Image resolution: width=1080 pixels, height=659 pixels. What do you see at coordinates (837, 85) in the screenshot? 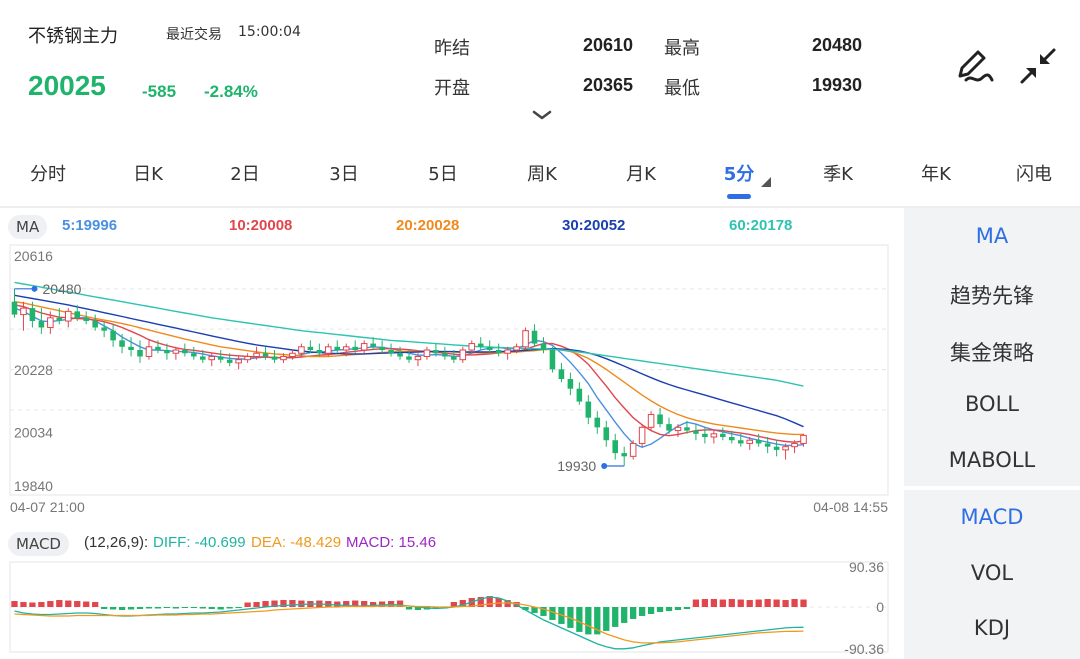
I see `low-value: 19930` at bounding box center [837, 85].